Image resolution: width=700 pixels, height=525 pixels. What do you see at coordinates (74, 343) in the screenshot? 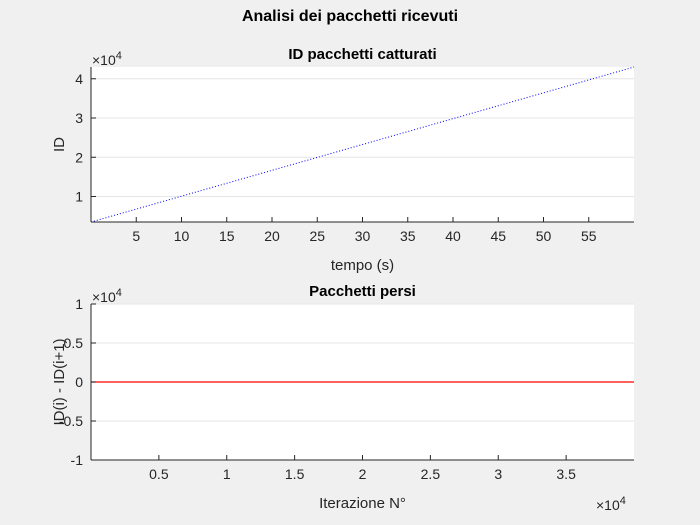
I see `y-tick-label: 0.5` at bounding box center [74, 343].